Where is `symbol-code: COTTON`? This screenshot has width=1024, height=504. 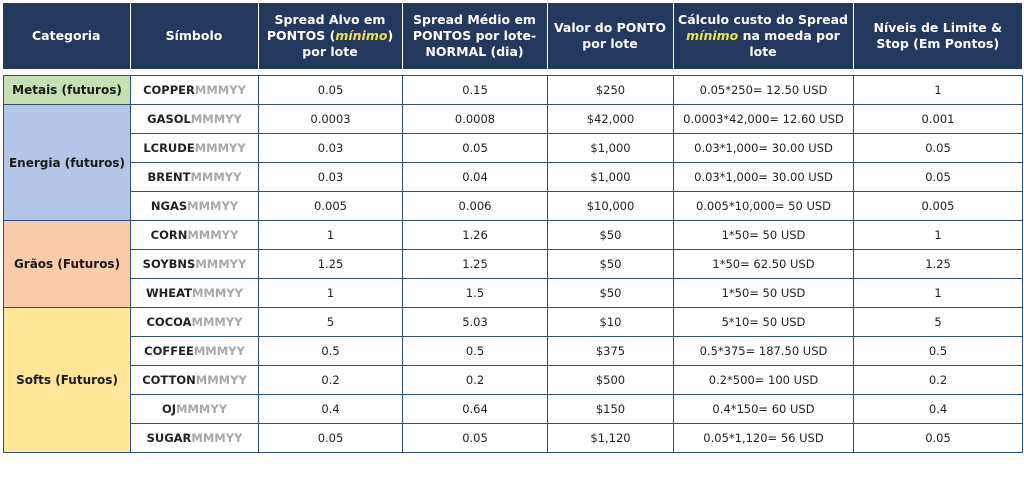 symbol-code: COTTON is located at coordinates (169, 380).